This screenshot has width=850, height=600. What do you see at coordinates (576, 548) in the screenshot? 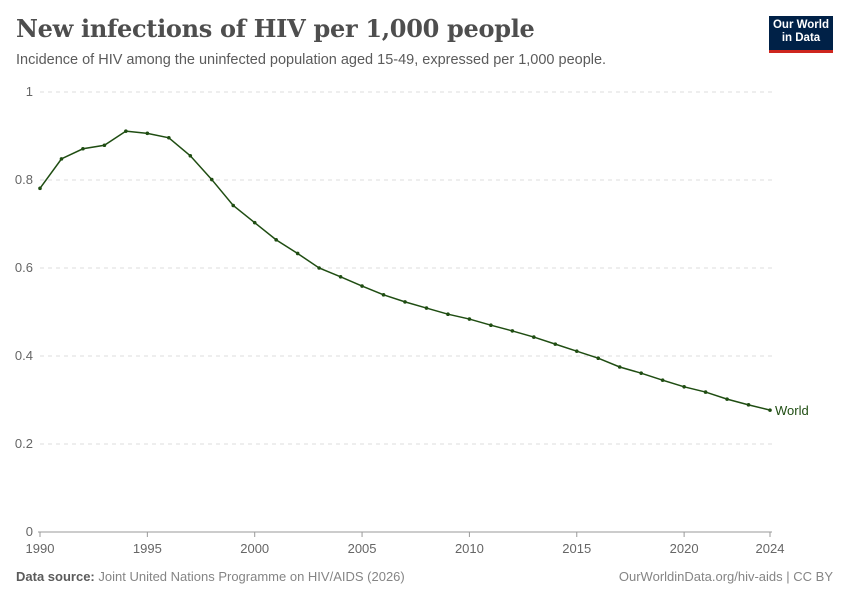
I see `x-tick-label: 2015` at bounding box center [576, 548].